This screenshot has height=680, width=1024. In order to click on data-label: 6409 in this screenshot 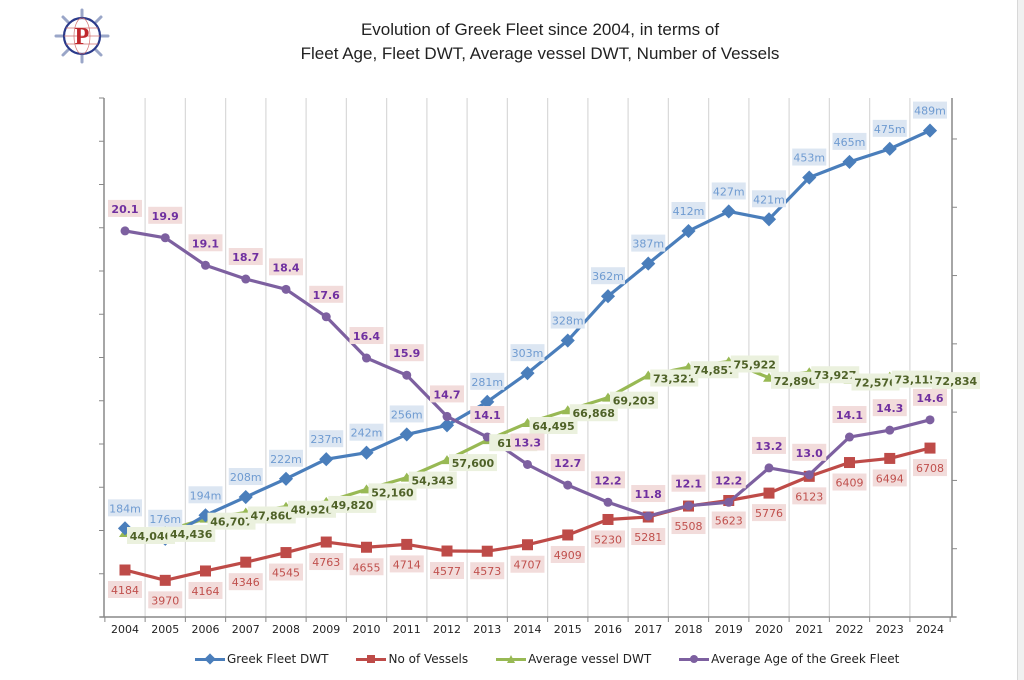, I will do `click(850, 483)`.